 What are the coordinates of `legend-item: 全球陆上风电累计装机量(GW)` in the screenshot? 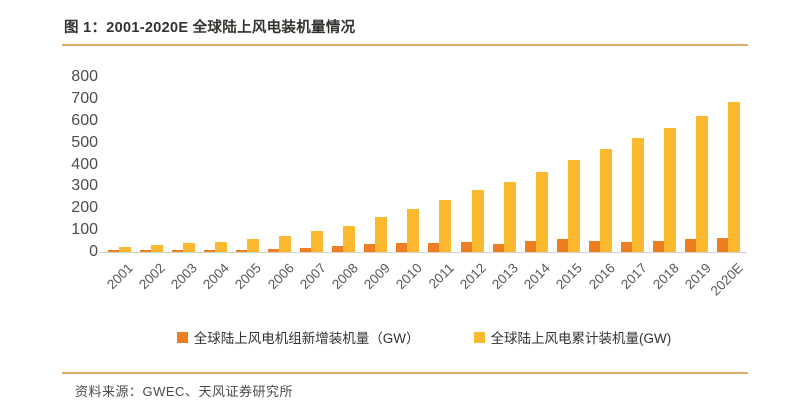 It's located at (572, 337).